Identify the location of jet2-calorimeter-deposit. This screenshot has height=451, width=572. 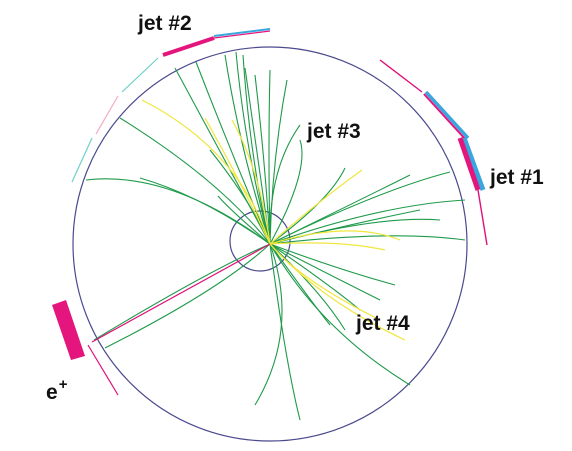
(171, 105).